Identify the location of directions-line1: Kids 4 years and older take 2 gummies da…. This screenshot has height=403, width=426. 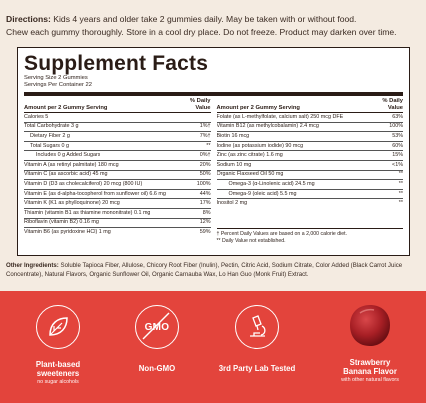
(205, 19).